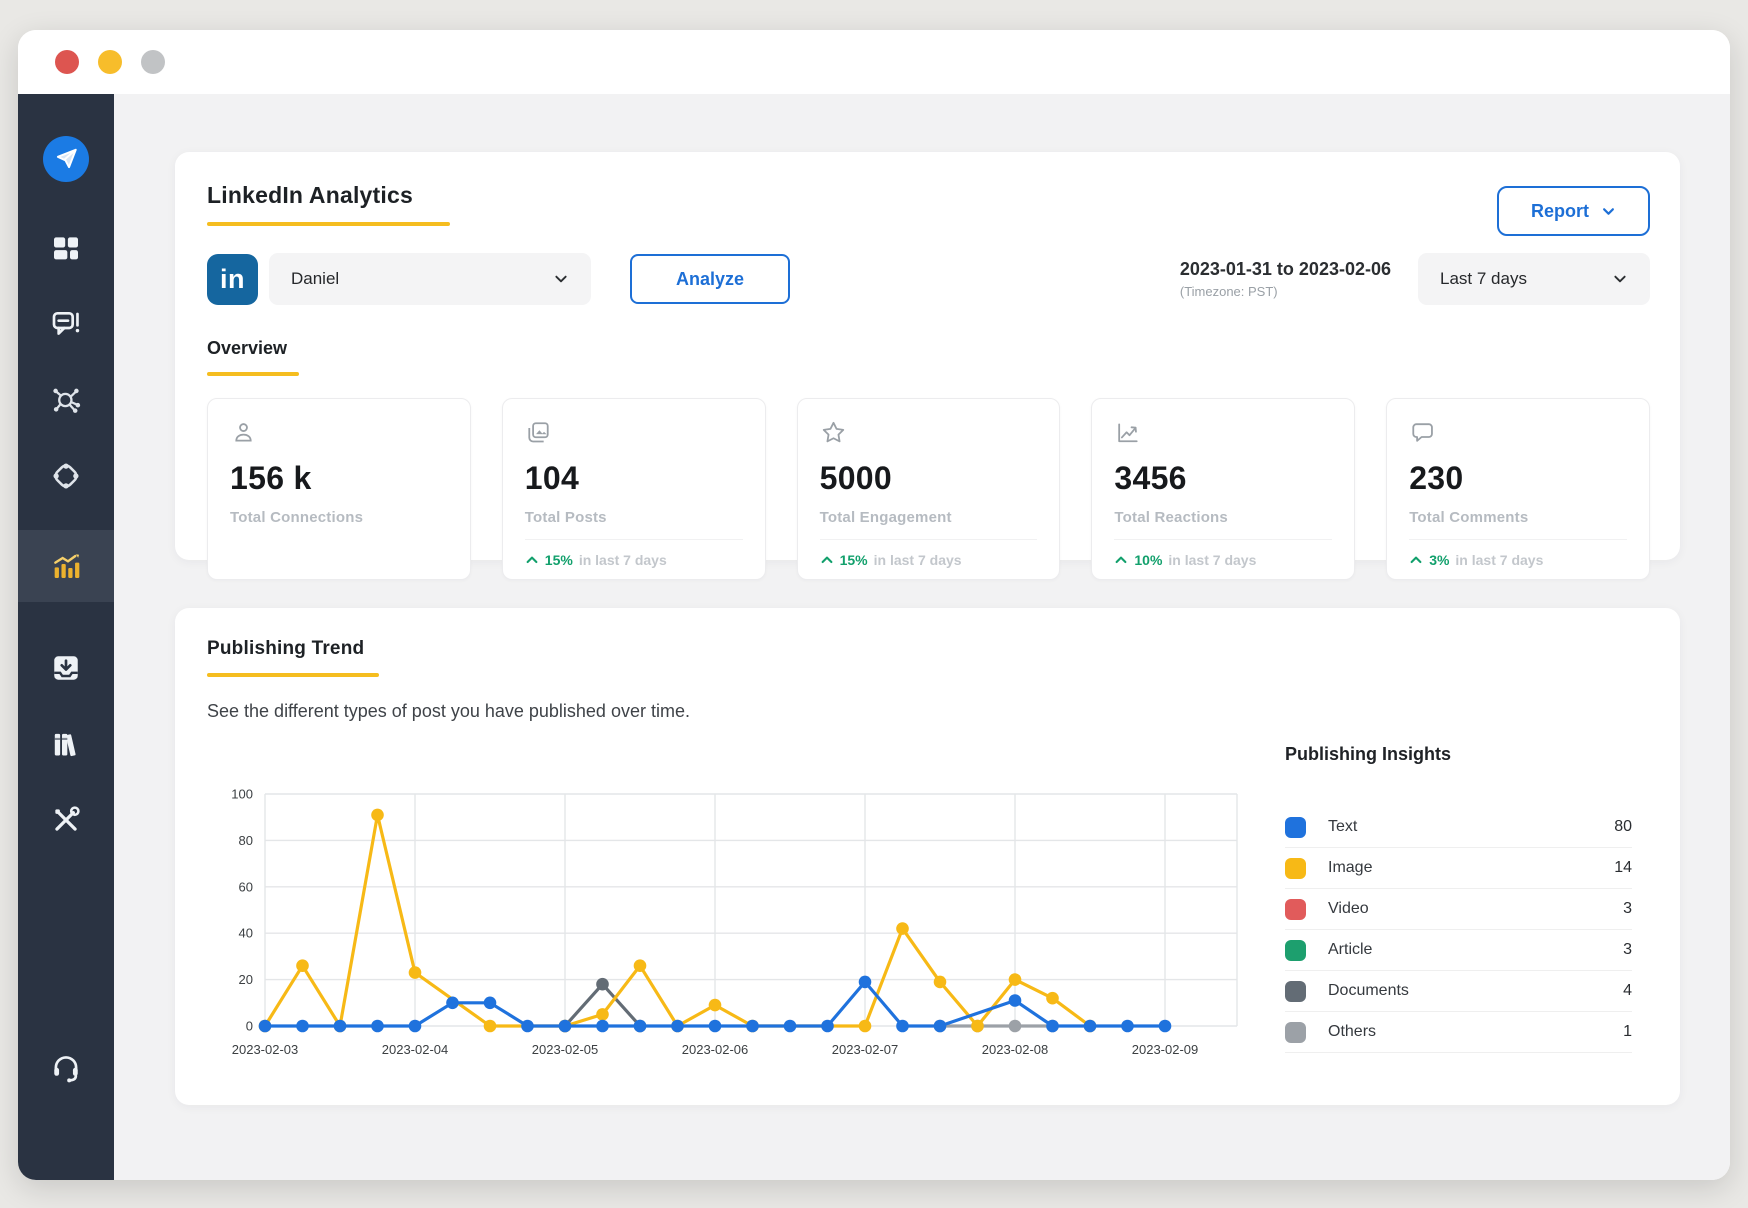 The width and height of the screenshot is (1748, 1208). What do you see at coordinates (415, 1049) in the screenshot?
I see `svg-text: 2023-02-04` at bounding box center [415, 1049].